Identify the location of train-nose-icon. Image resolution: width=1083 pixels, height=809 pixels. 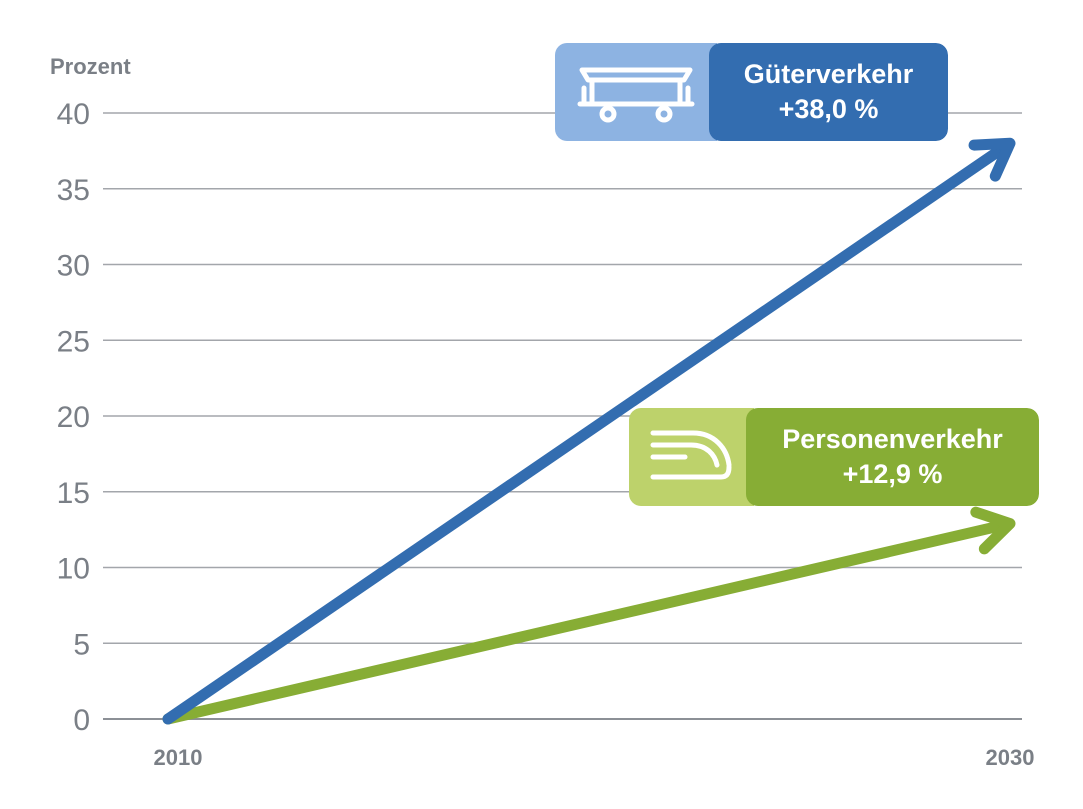
(691, 457).